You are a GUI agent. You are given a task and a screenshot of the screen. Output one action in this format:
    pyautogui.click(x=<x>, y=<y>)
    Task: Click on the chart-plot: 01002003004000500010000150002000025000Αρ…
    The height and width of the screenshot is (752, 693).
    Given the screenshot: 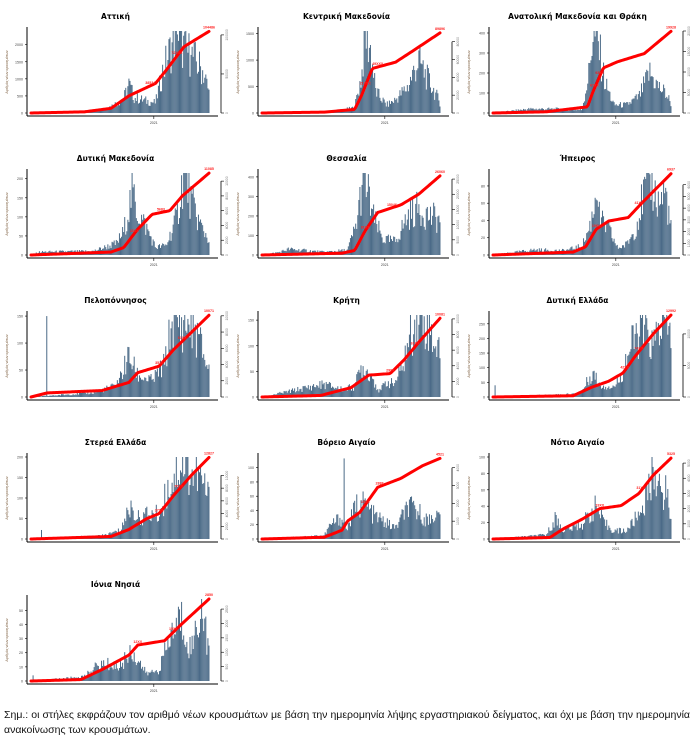 What is the action you would take?
    pyautogui.click(x=348, y=218)
    